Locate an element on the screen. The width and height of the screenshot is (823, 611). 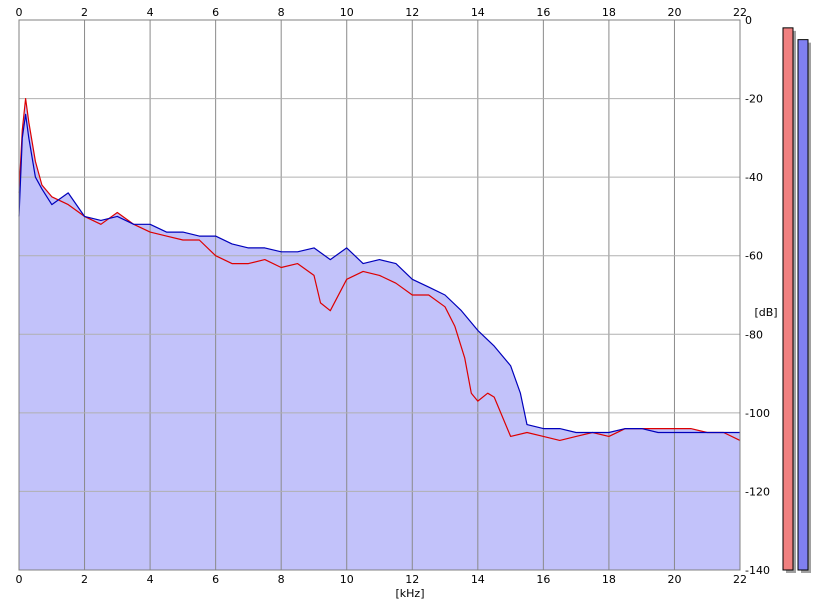
x-tick-label-top: 20 is located at coordinates (674, 12).